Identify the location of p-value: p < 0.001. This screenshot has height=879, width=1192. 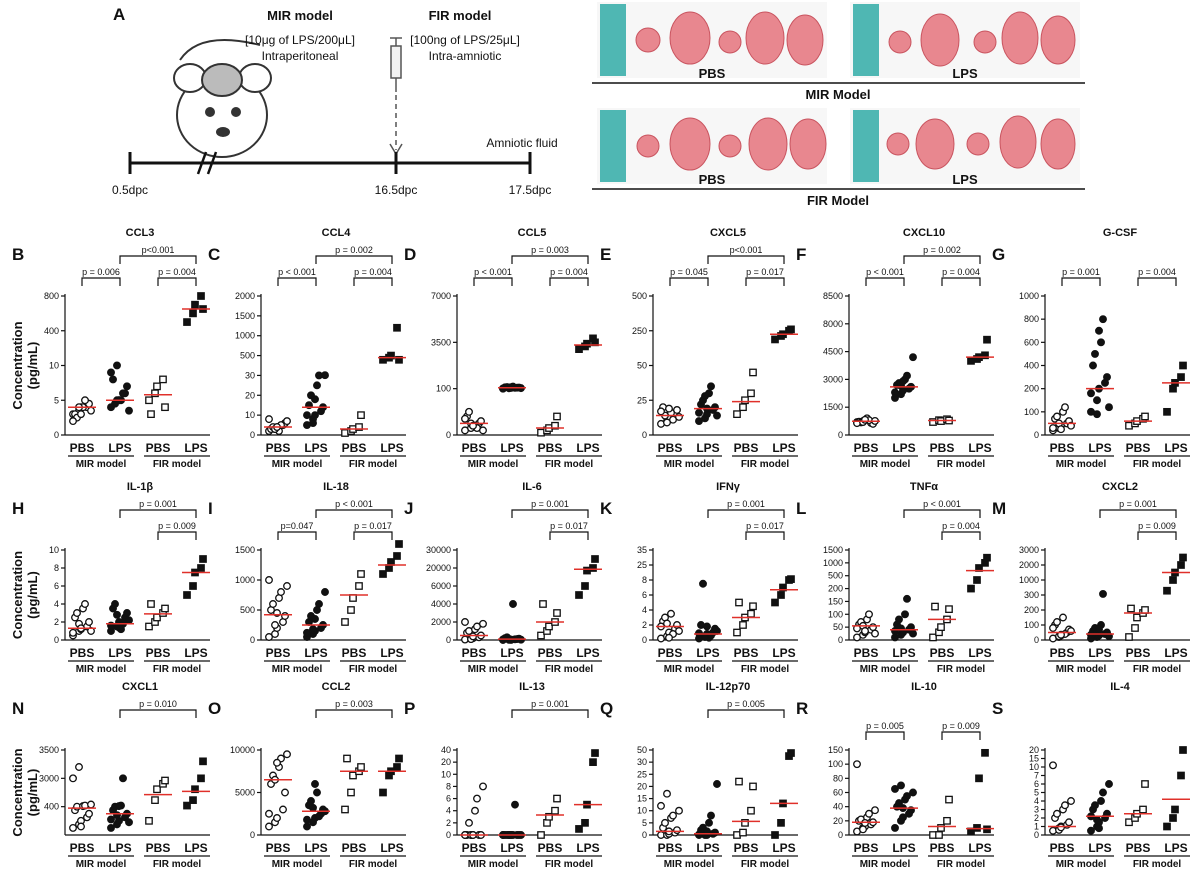
(354, 504).